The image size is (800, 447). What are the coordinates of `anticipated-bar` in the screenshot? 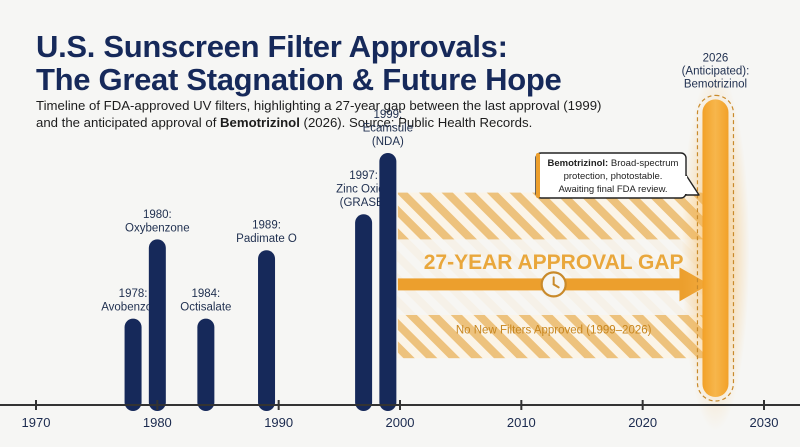 It's located at (715, 248).